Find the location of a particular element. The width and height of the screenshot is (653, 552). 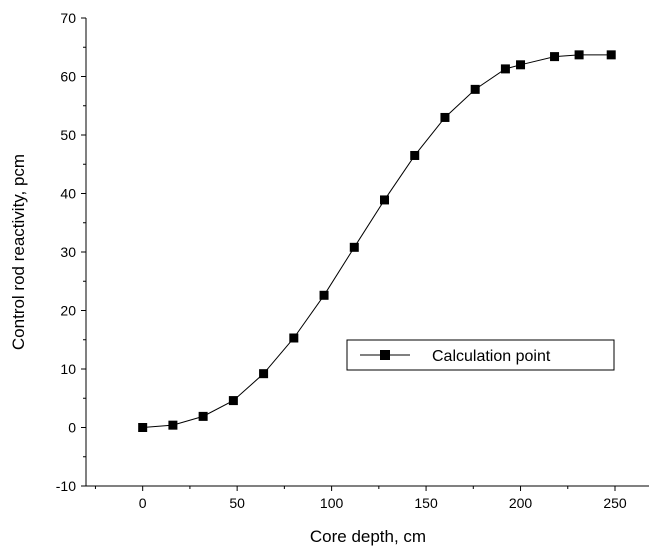

x-tick-label: 250 is located at coordinates (615, 503).